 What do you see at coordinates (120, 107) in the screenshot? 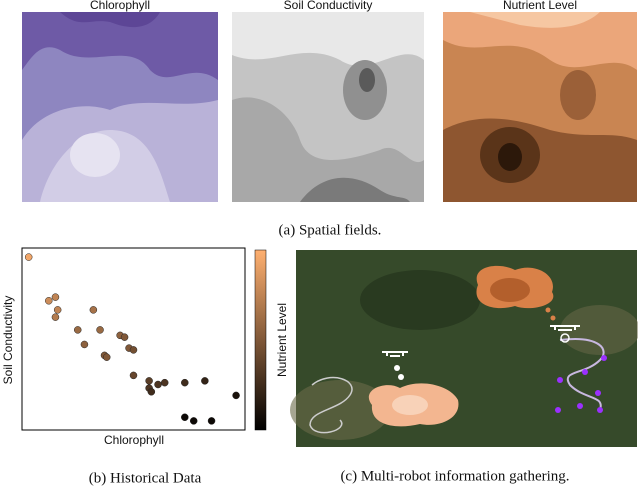
I see `chlorophyll-field` at bounding box center [120, 107].